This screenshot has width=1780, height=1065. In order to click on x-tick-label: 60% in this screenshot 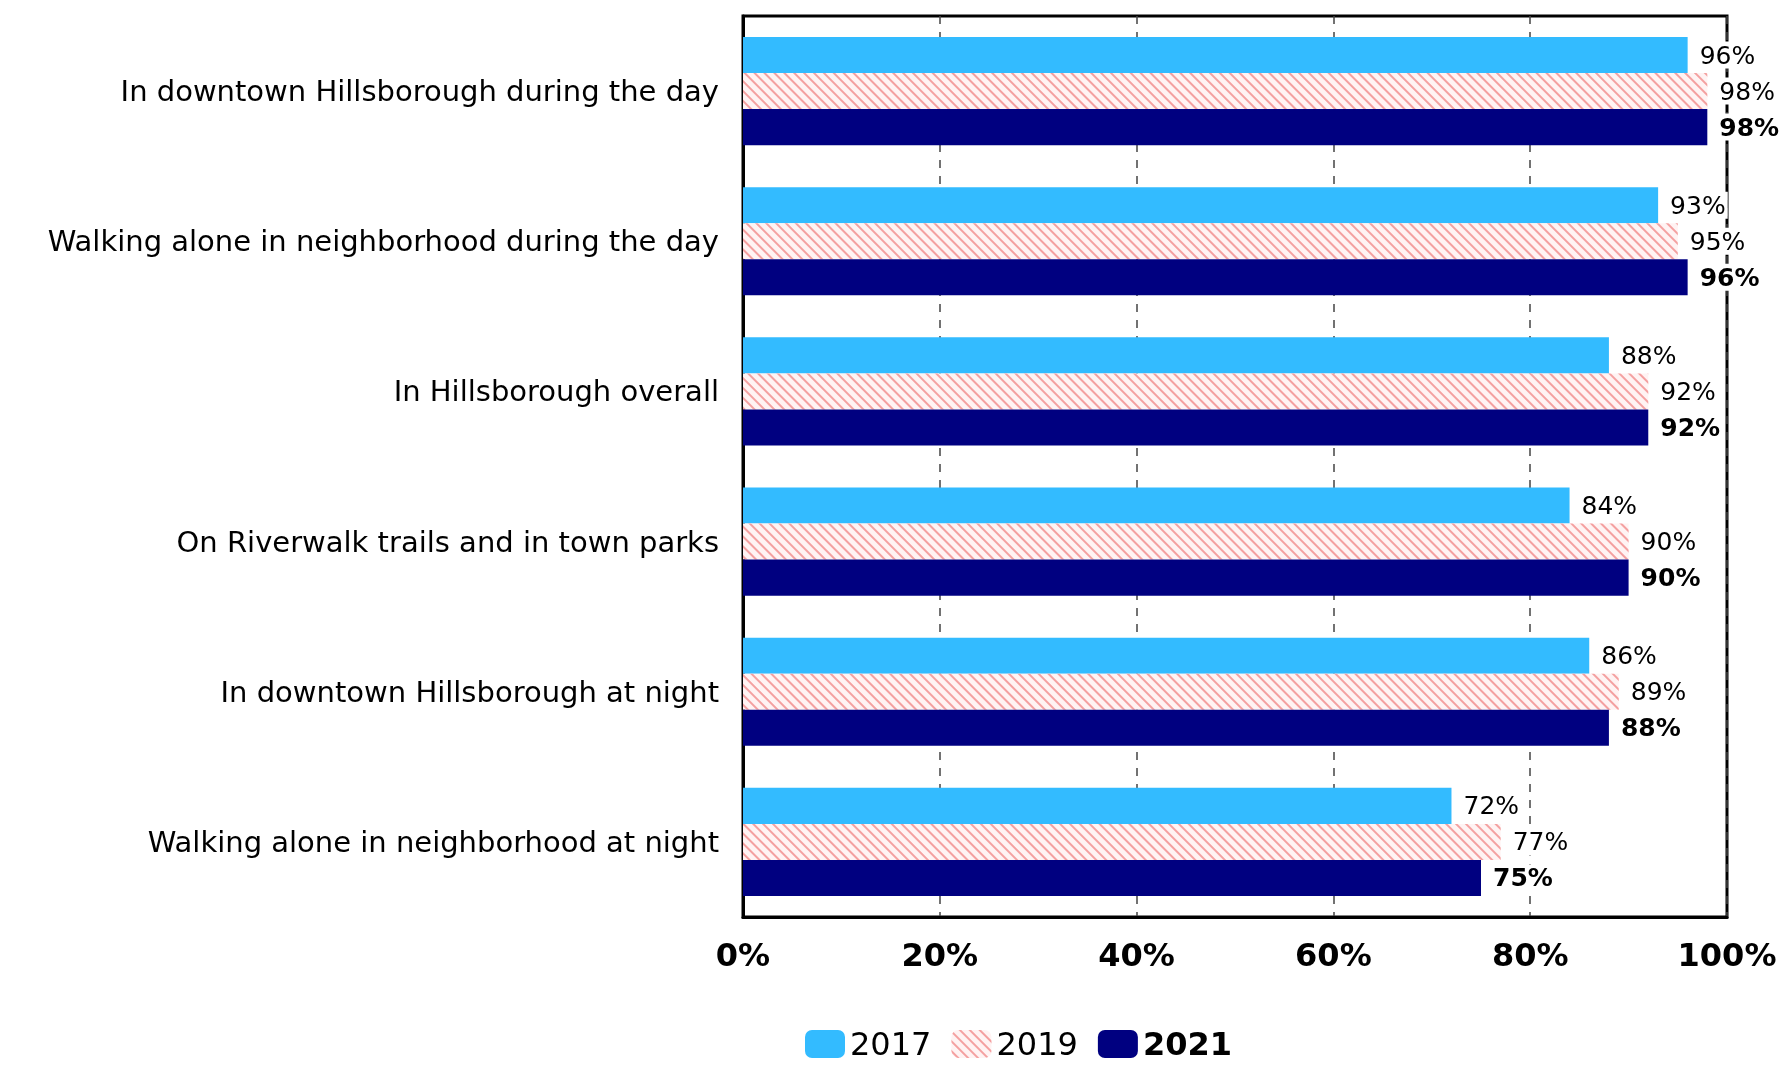, I will do `click(1333, 955)`.